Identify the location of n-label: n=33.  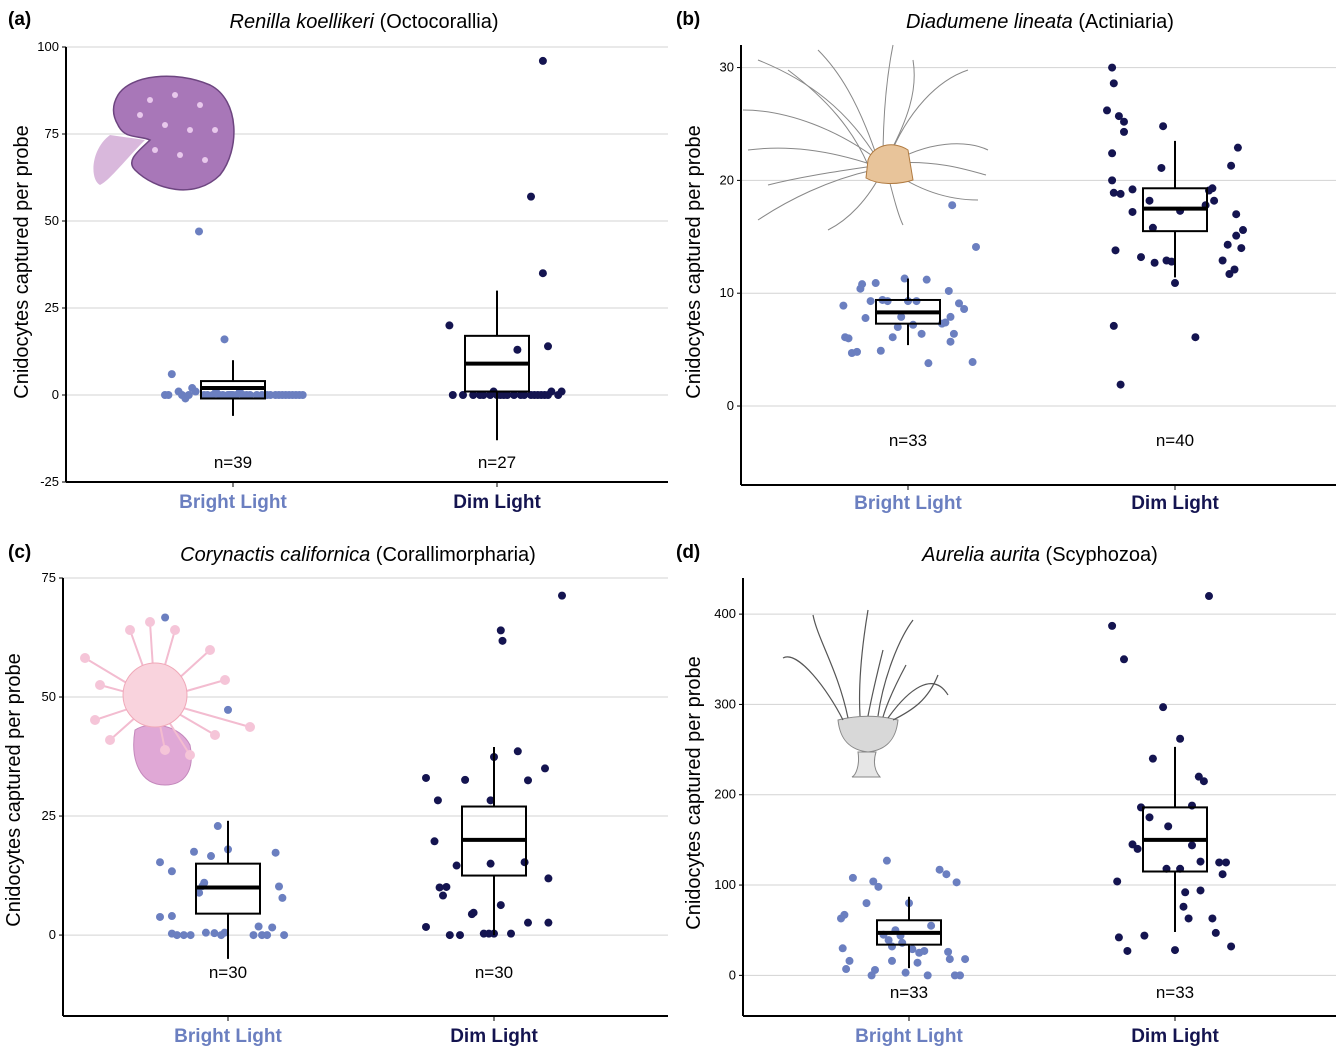
(908, 440).